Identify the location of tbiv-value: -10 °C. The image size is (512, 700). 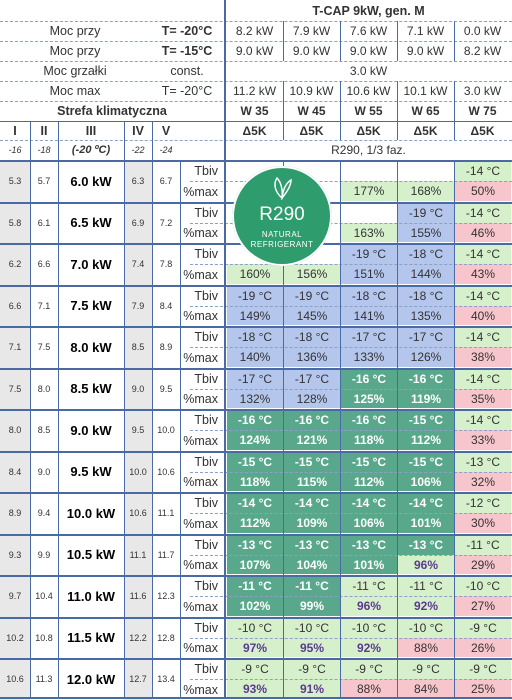
(312, 628).